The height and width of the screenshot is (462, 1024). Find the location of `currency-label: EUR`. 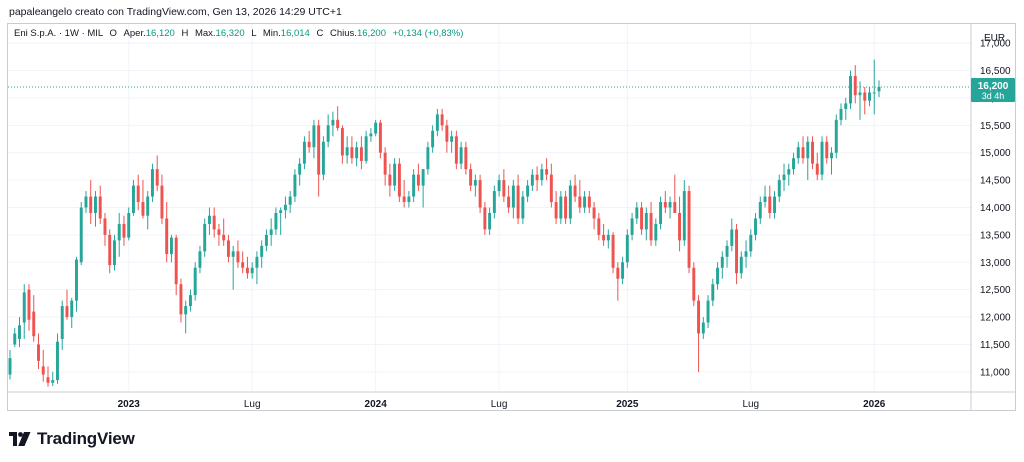

currency-label: EUR is located at coordinates (994, 38).